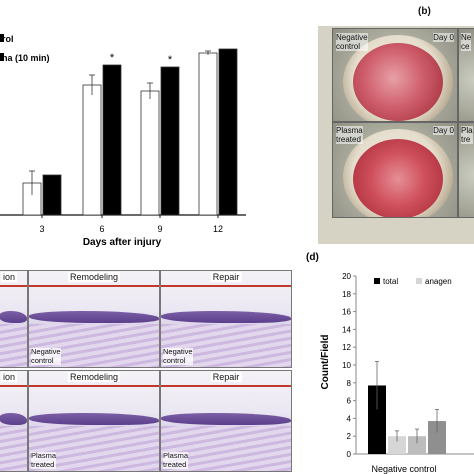 The image size is (474, 474). Describe the element at coordinates (466, 75) in the screenshot. I see `photo-negative-control-partial: Ne ce` at that location.